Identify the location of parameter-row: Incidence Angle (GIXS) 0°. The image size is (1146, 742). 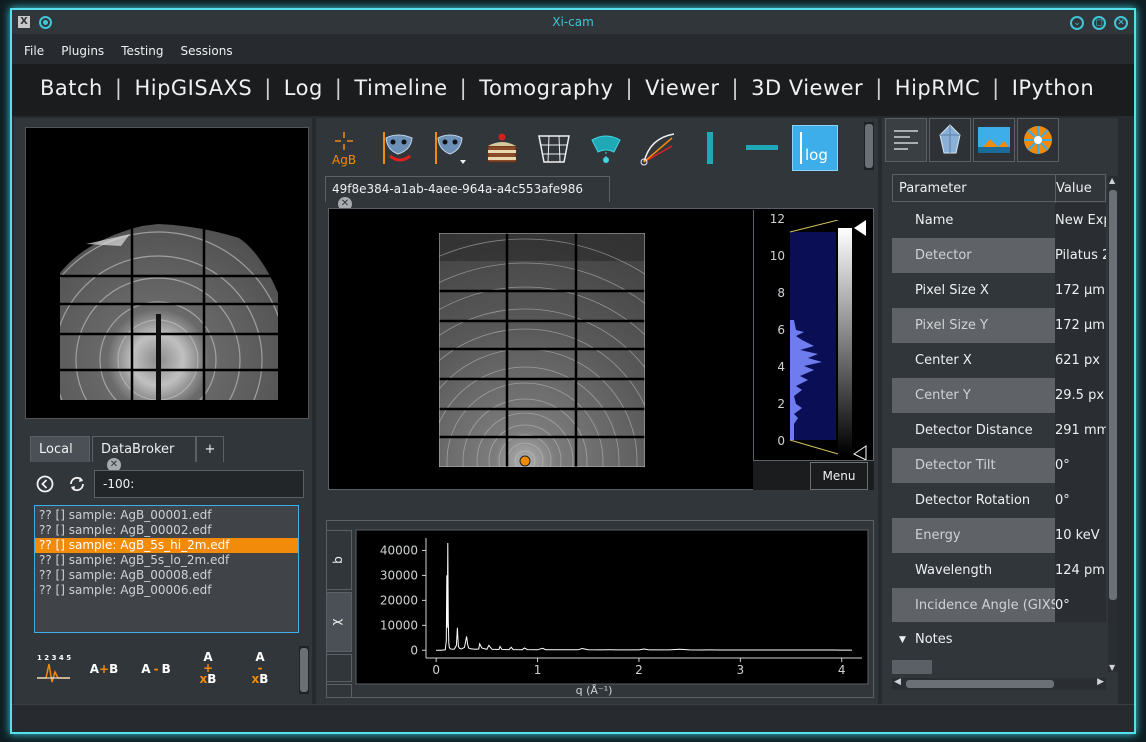
(999, 605).